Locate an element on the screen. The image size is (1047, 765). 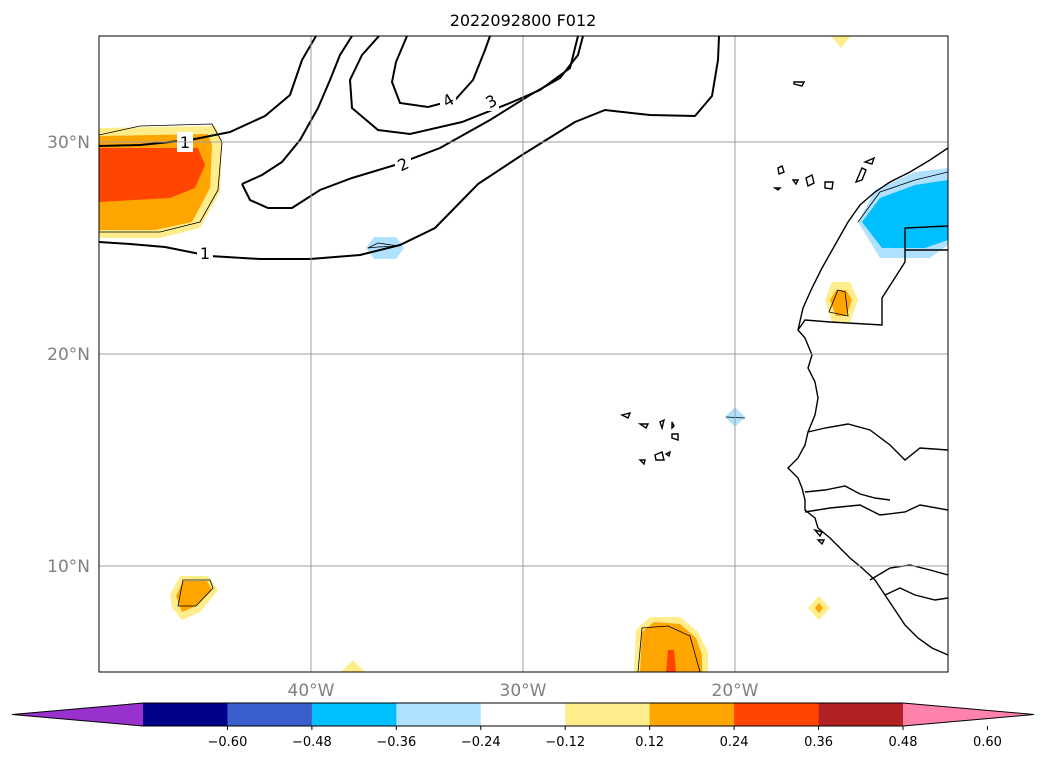
colorbar-tick-label: −0.12 is located at coordinates (565, 742).